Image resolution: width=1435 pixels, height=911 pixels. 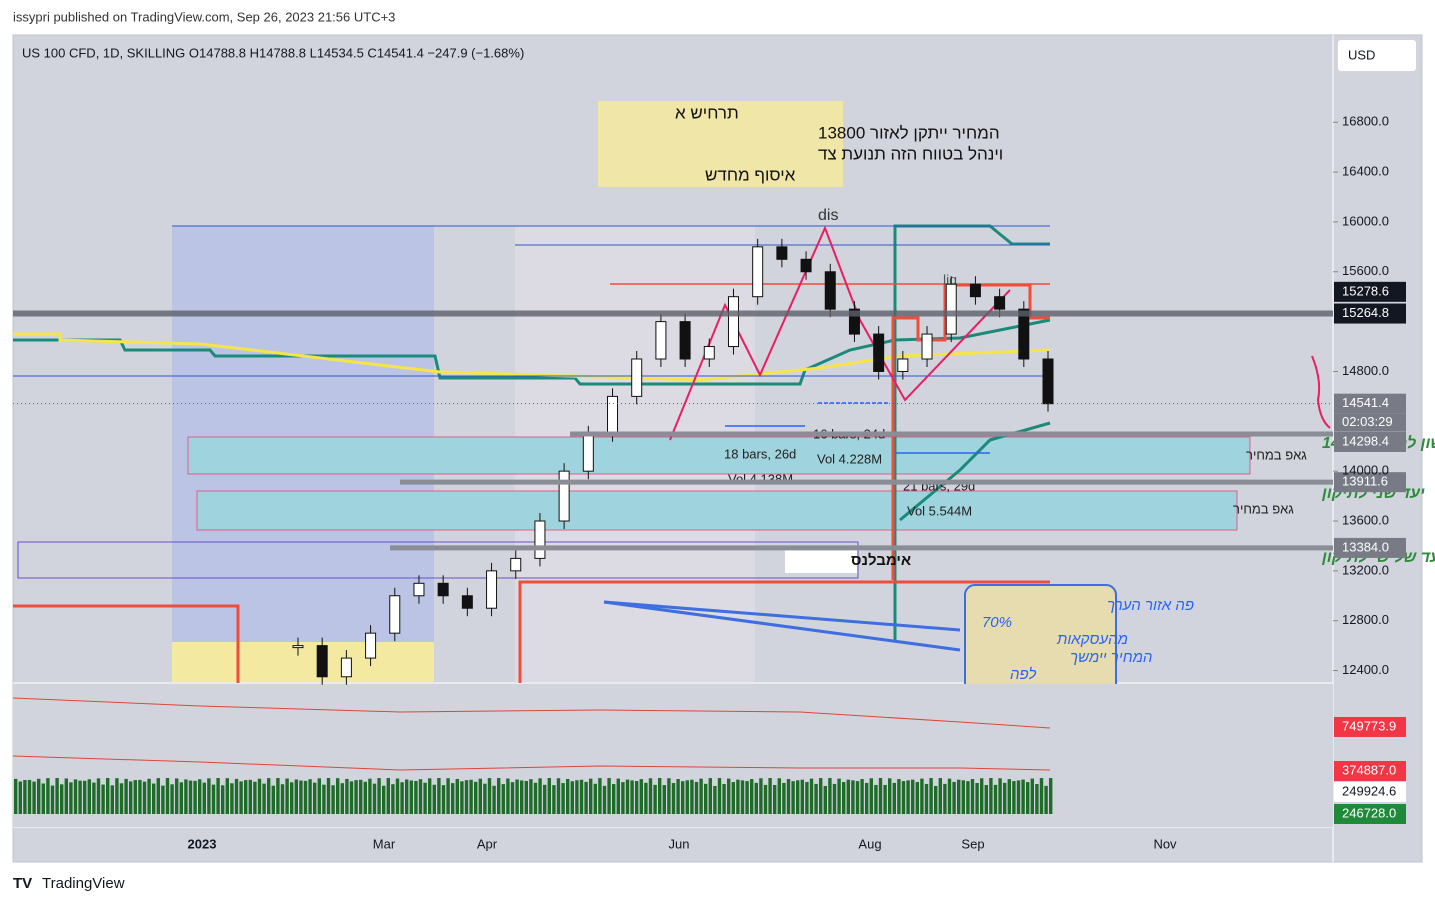 What do you see at coordinates (881, 560) in the screenshot?
I see `imbalance-label: אימבלנס` at bounding box center [881, 560].